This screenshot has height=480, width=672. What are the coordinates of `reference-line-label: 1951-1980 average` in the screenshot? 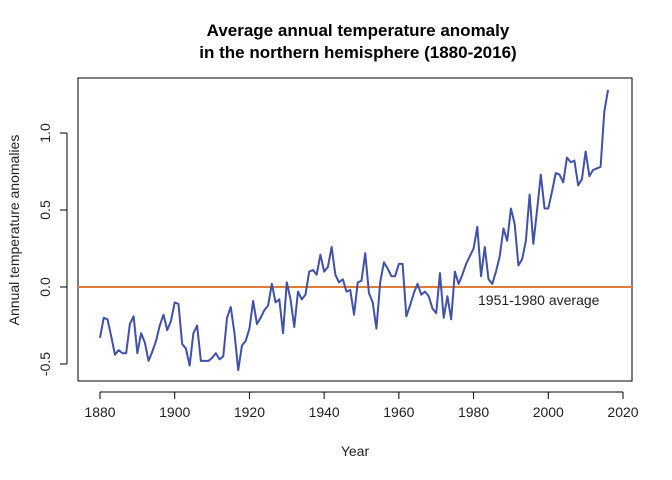 It's located at (539, 300).